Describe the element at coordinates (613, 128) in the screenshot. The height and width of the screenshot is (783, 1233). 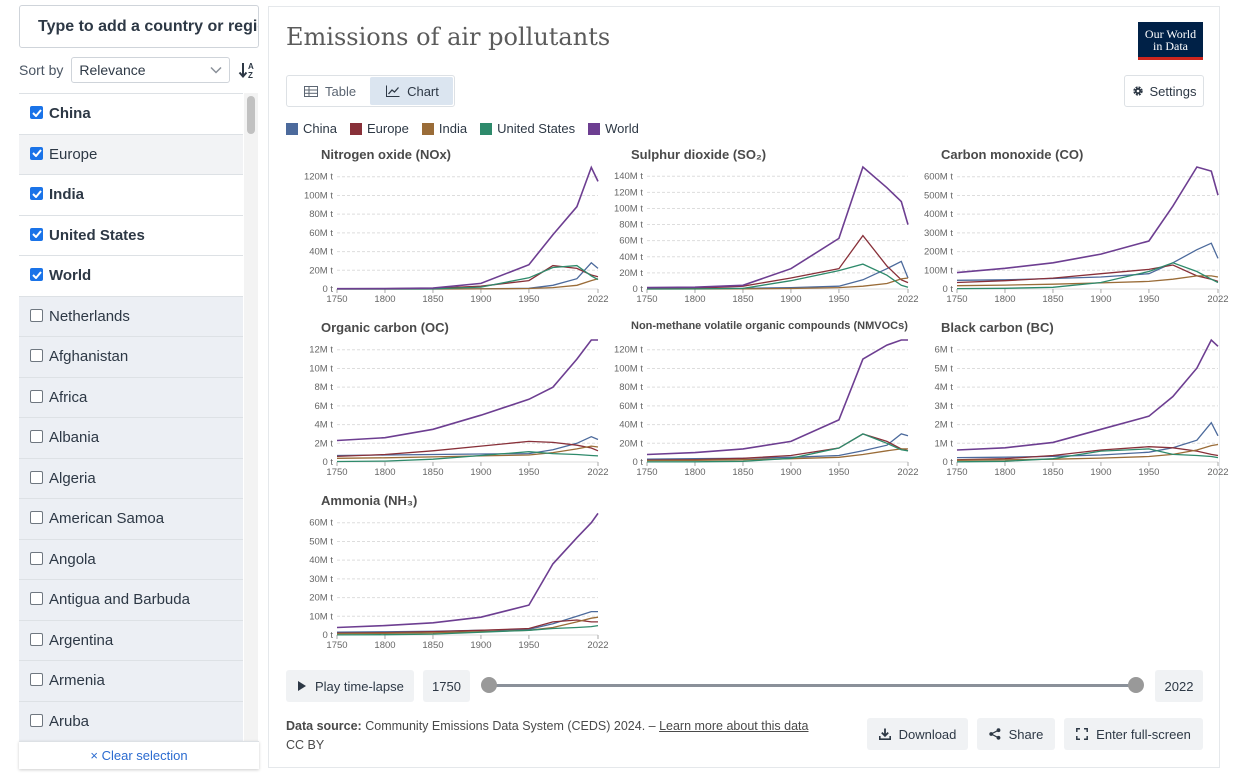
I see `legend-item: World` at that location.